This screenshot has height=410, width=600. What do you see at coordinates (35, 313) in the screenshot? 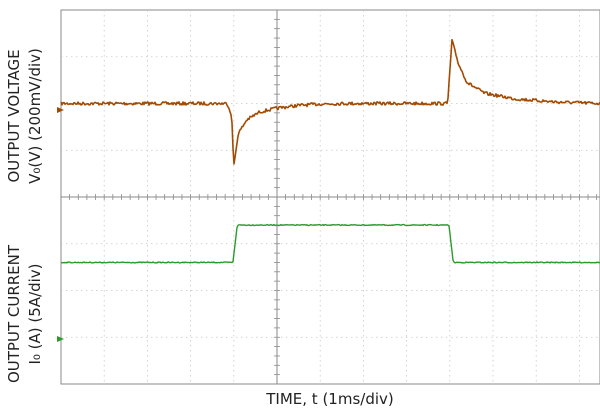
I see `current-ylabel-line2: I₀ (A) (5A/div)` at bounding box center [35, 313].